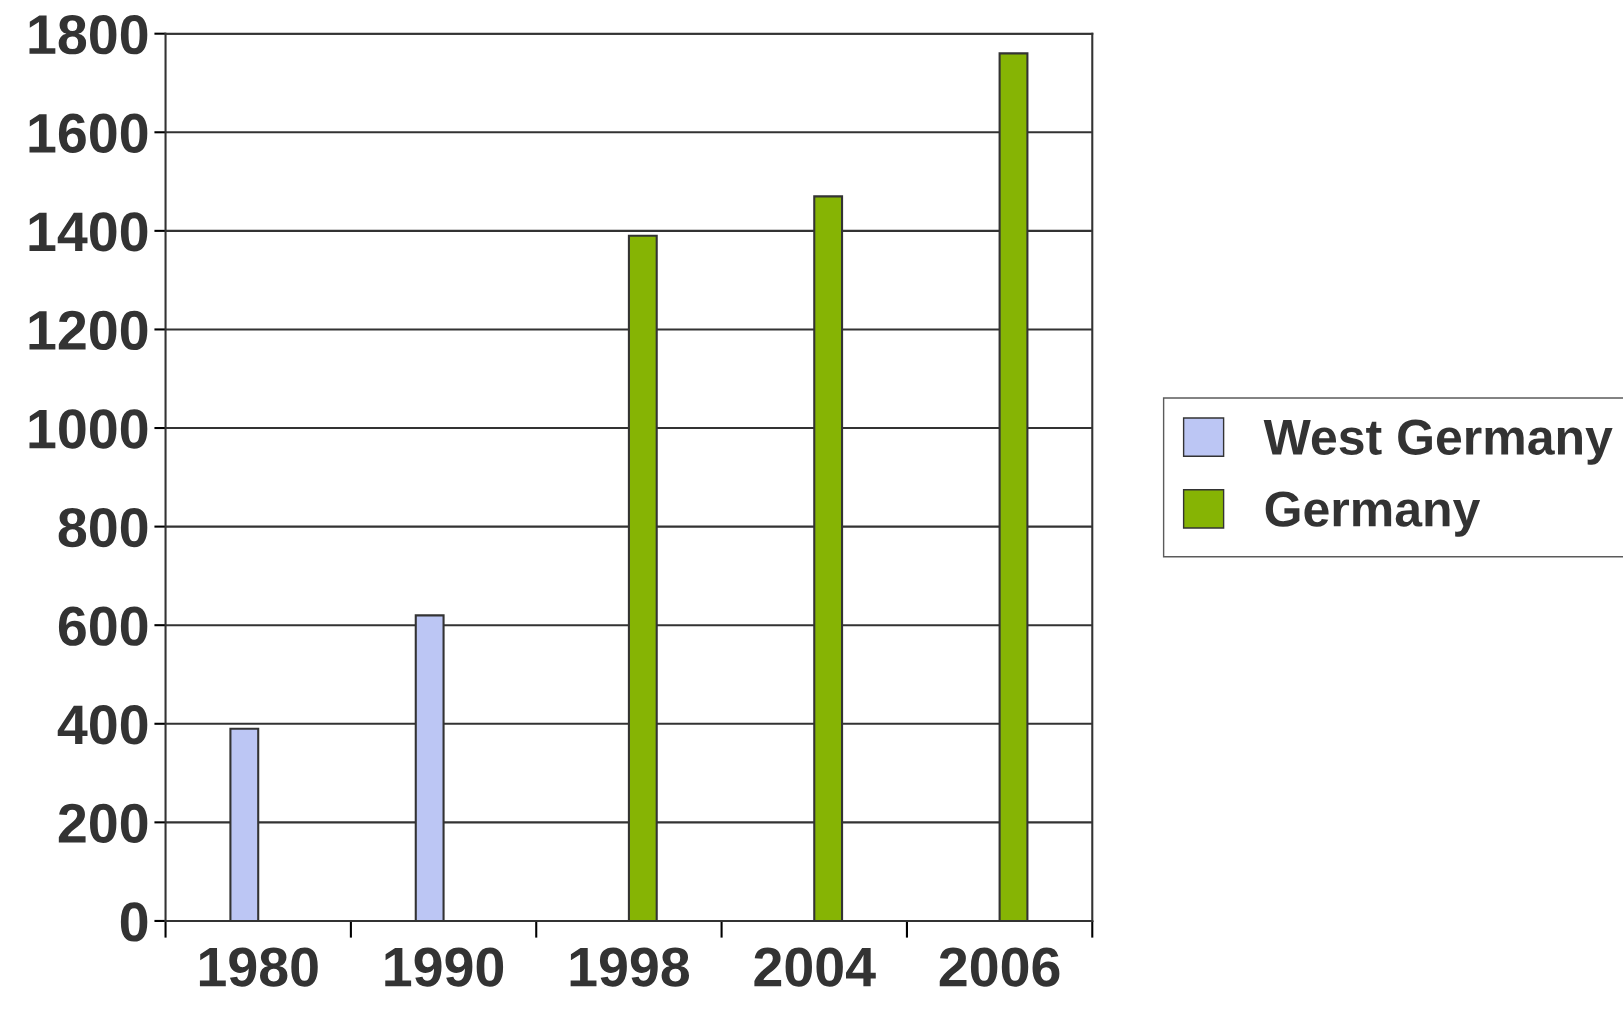  I want to click on y-tick-label: 1800, so click(88, 35).